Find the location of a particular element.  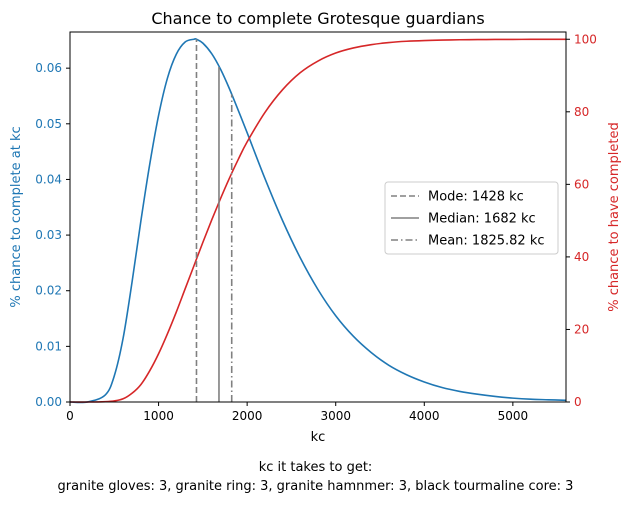

y-right-axis-ticks: 0 20 40 60 80 100 is located at coordinates (581, 220).